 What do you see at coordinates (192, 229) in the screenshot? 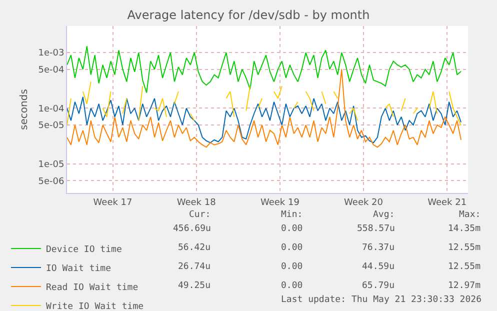
I see `text: 456.69u` at bounding box center [192, 229].